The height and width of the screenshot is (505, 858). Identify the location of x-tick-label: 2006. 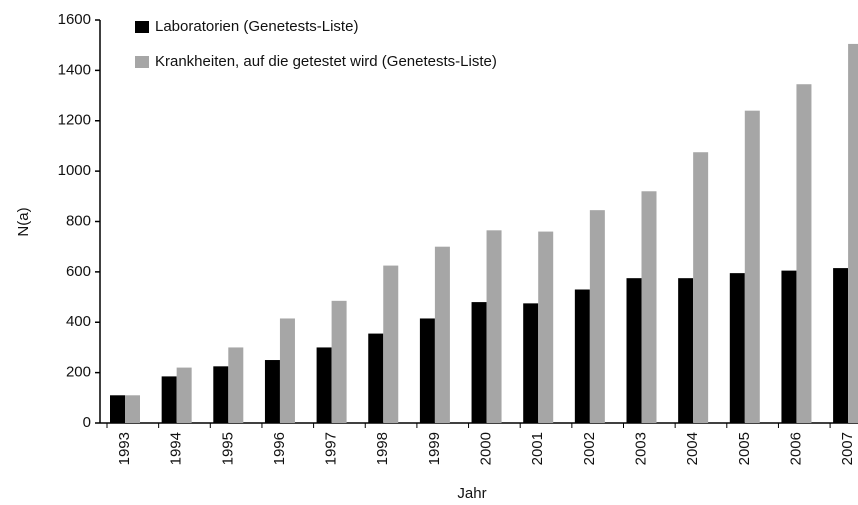
(795, 448).